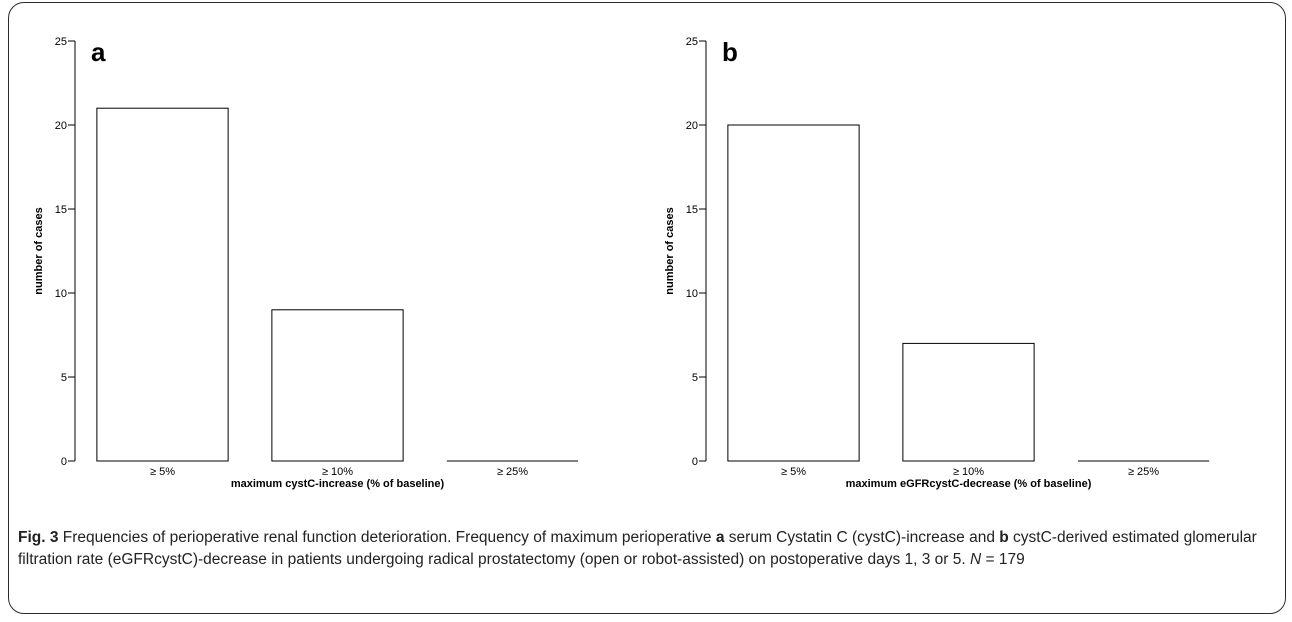 This screenshot has width=1292, height=622. I want to click on caption-ref-a: a, so click(720, 537).